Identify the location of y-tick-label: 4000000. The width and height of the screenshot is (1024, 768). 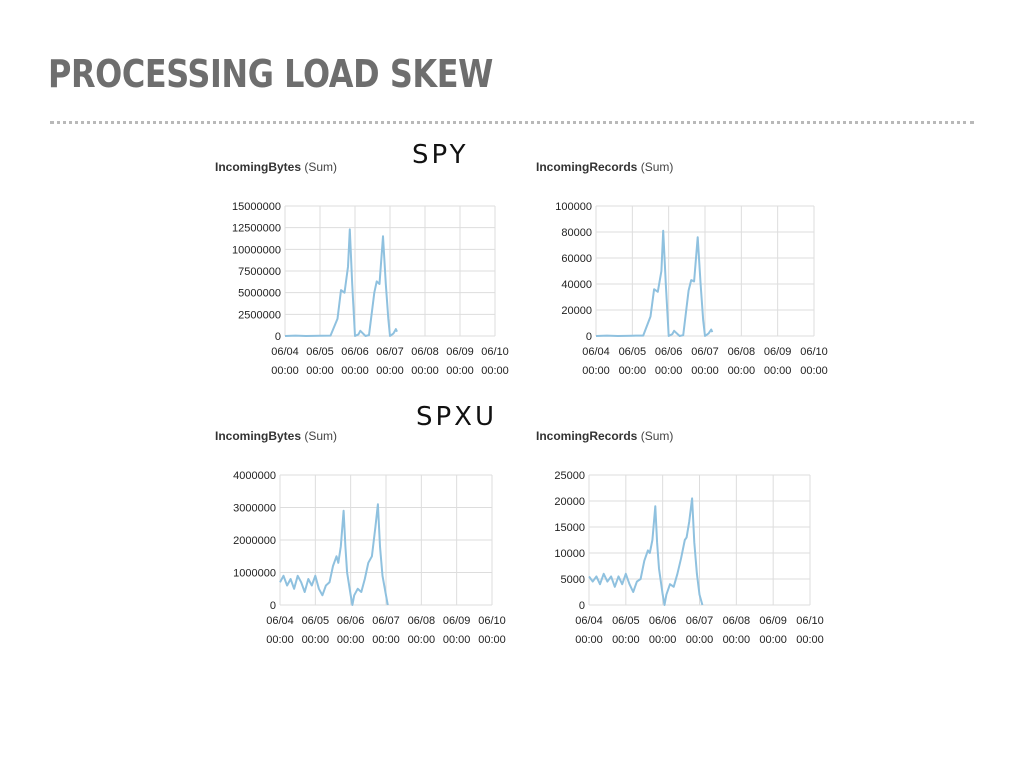
(254, 476).